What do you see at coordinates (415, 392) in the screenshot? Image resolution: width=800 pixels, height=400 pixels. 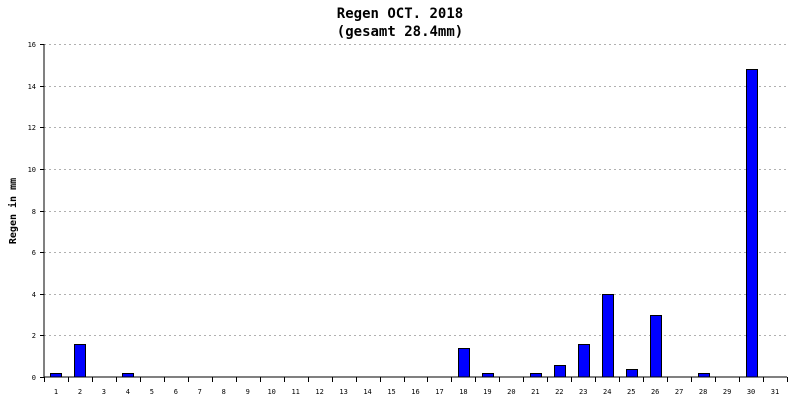 I see `x-tick-label: 16` at bounding box center [415, 392].